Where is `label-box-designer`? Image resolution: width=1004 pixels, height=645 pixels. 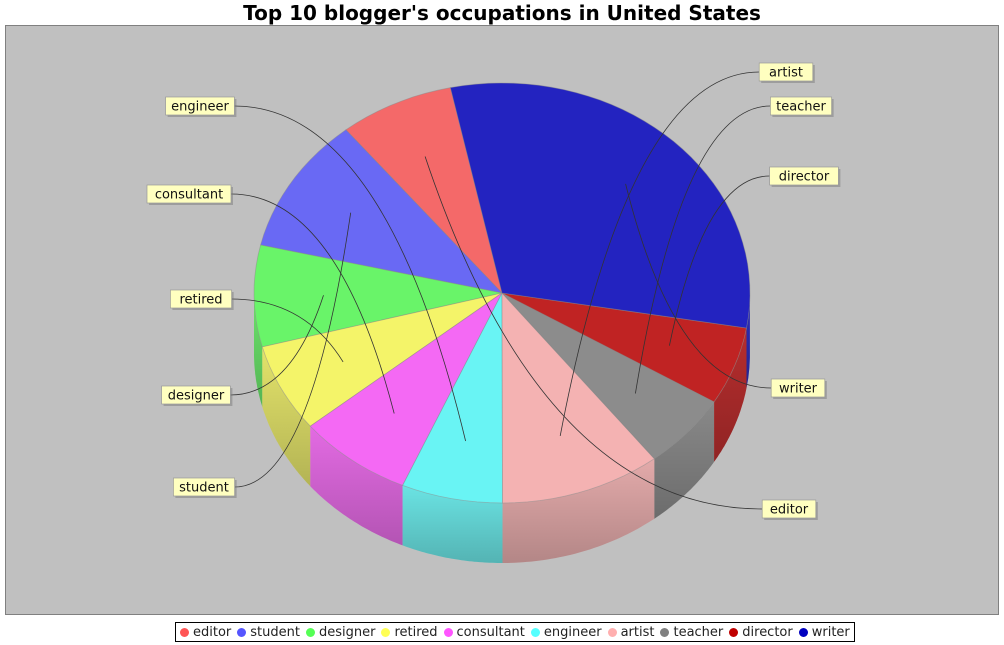
label-box-designer is located at coordinates (196, 395).